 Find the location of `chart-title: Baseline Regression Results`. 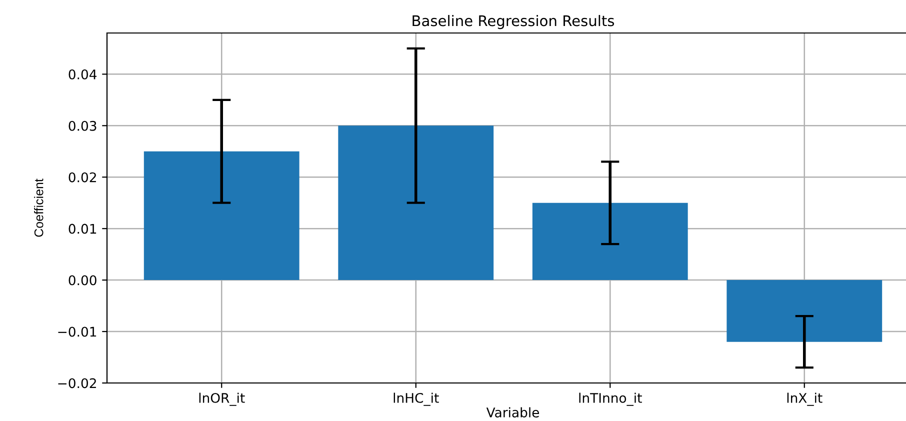

chart-title: Baseline Regression Results is located at coordinates (513, 22).